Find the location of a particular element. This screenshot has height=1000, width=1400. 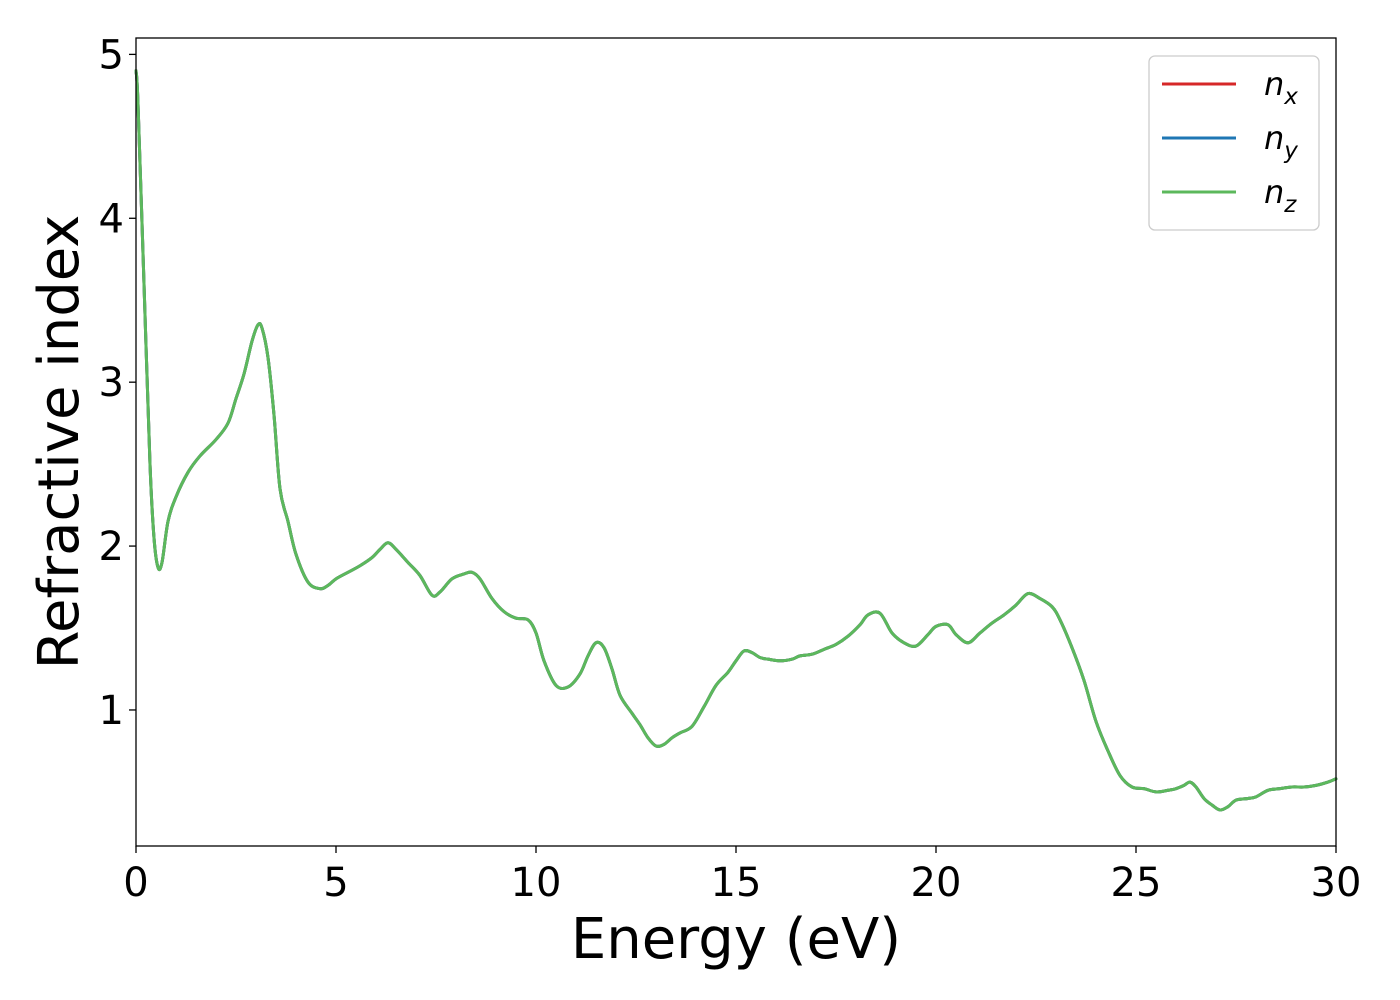

y-axis-label: Refractive index is located at coordinates (59, 442).